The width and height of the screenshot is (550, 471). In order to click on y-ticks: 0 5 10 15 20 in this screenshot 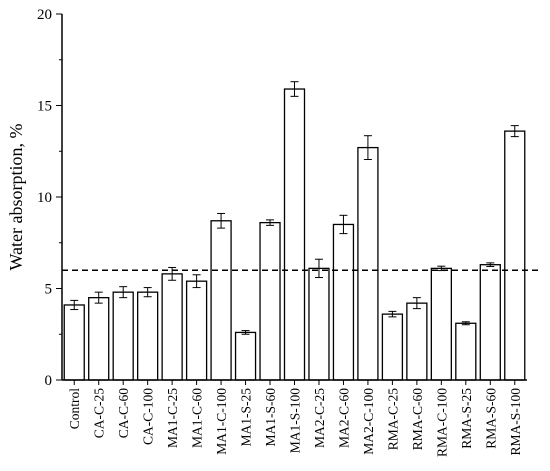, I will do `click(49, 198)`.